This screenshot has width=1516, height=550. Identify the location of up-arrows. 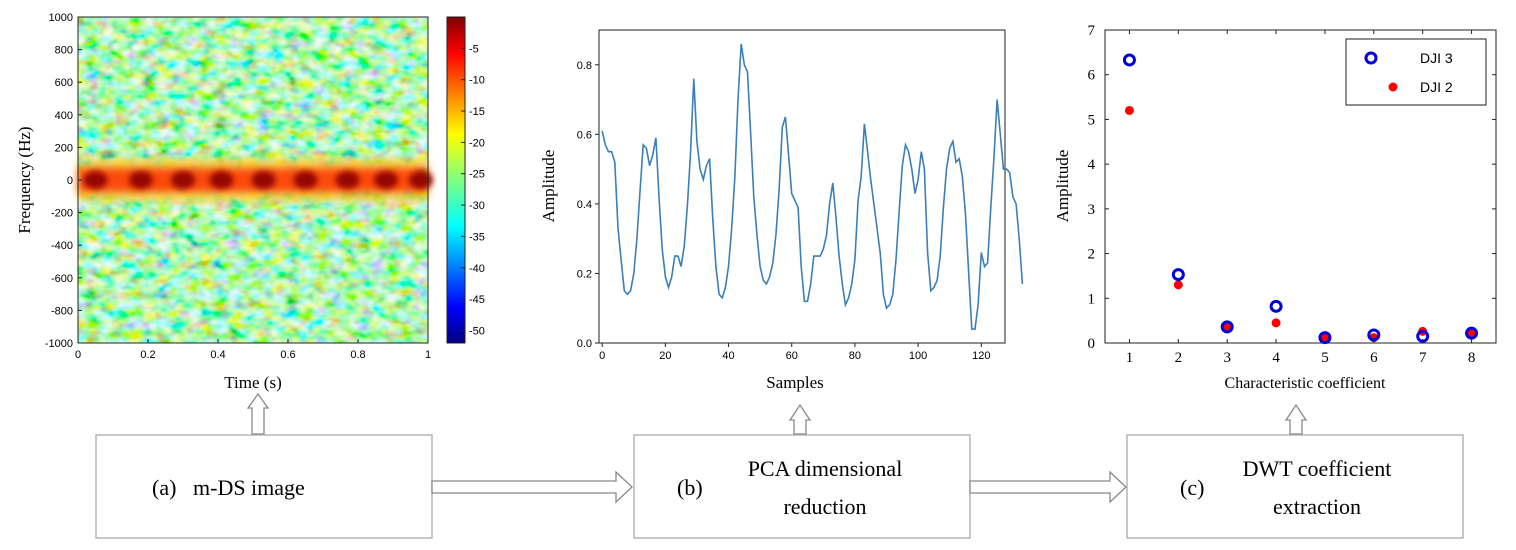
(777, 413).